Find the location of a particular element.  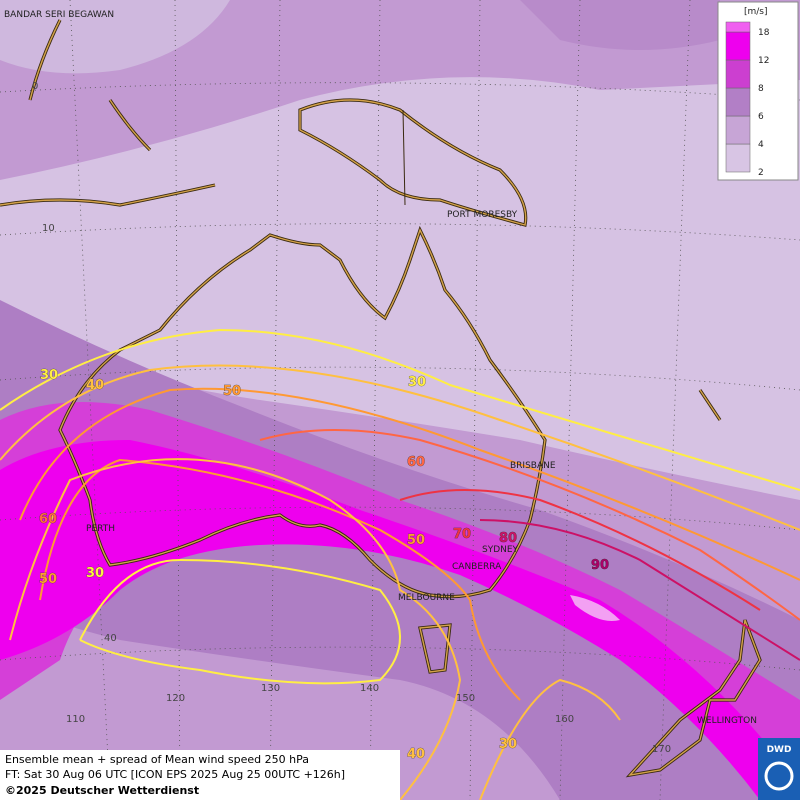

legend-unit: [m/s] is located at coordinates (756, 12).